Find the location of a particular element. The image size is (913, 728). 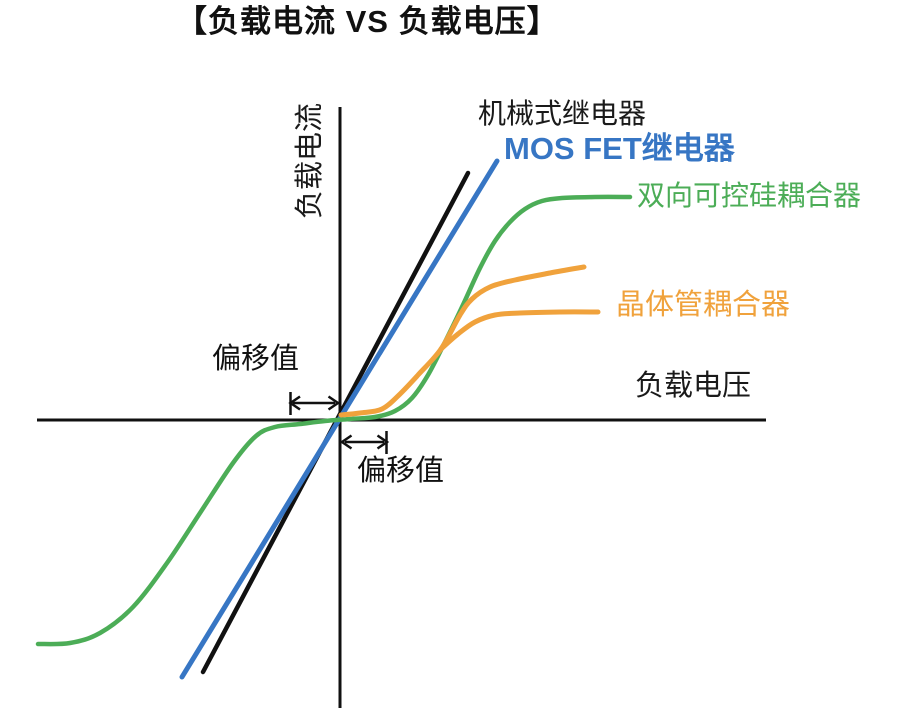

series-label-transistor-coupler: 晶体管耦合器 is located at coordinates (703, 305).